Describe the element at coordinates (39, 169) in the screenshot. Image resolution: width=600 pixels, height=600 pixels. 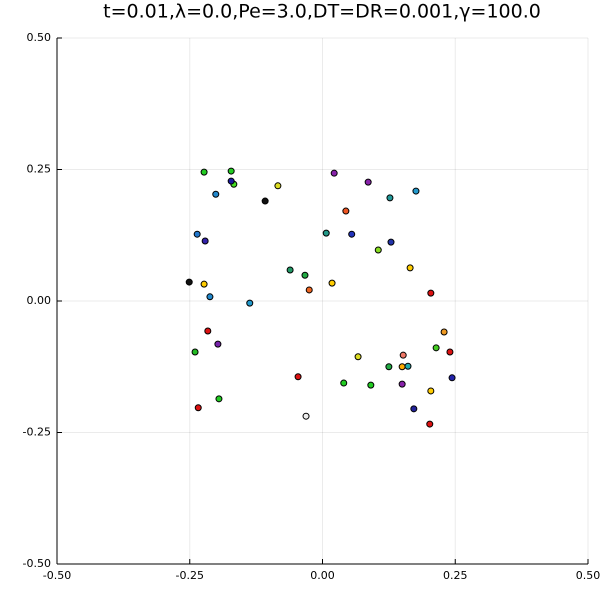
I see `y-tick-label: 0.25` at that location.